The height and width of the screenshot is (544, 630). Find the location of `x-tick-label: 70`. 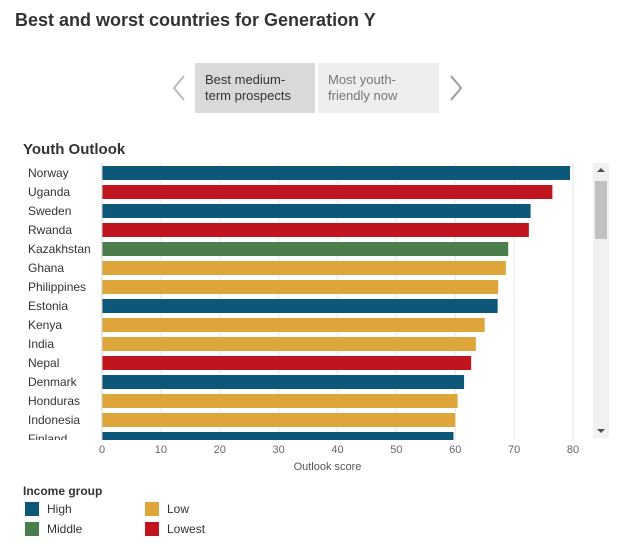

x-tick-label: 70 is located at coordinates (514, 450).